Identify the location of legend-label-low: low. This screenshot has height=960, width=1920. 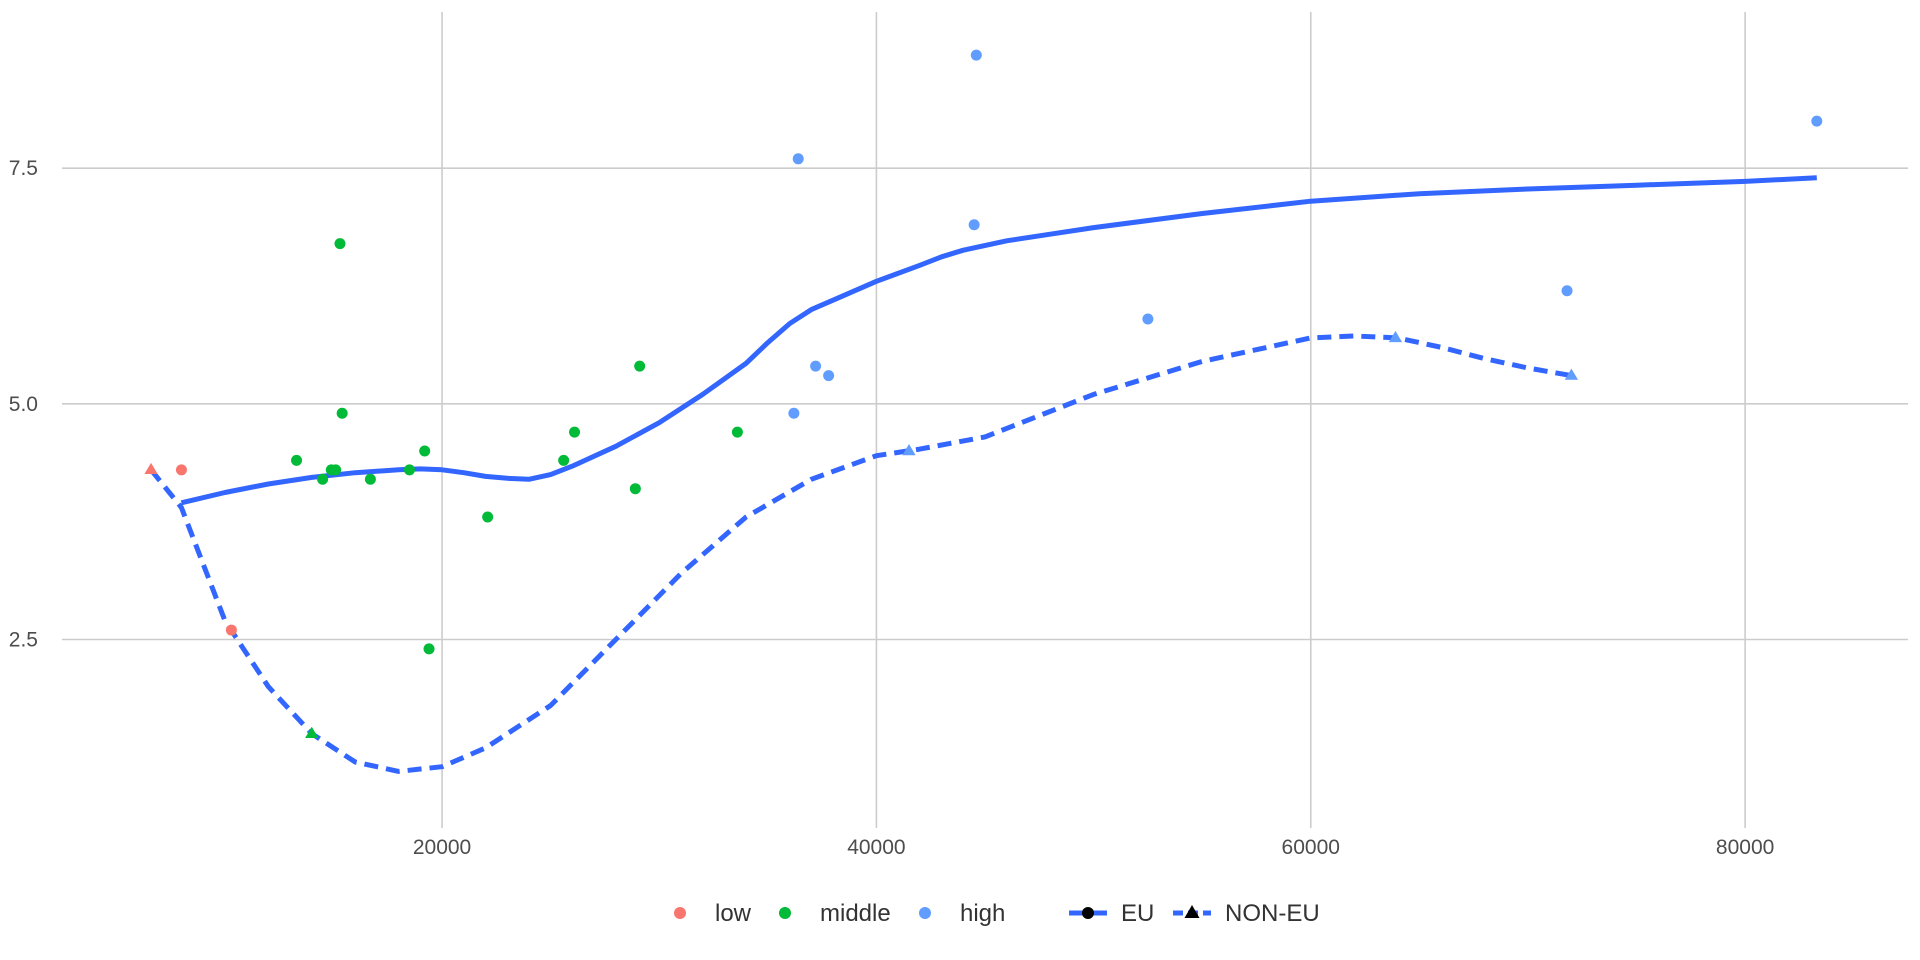
(733, 913).